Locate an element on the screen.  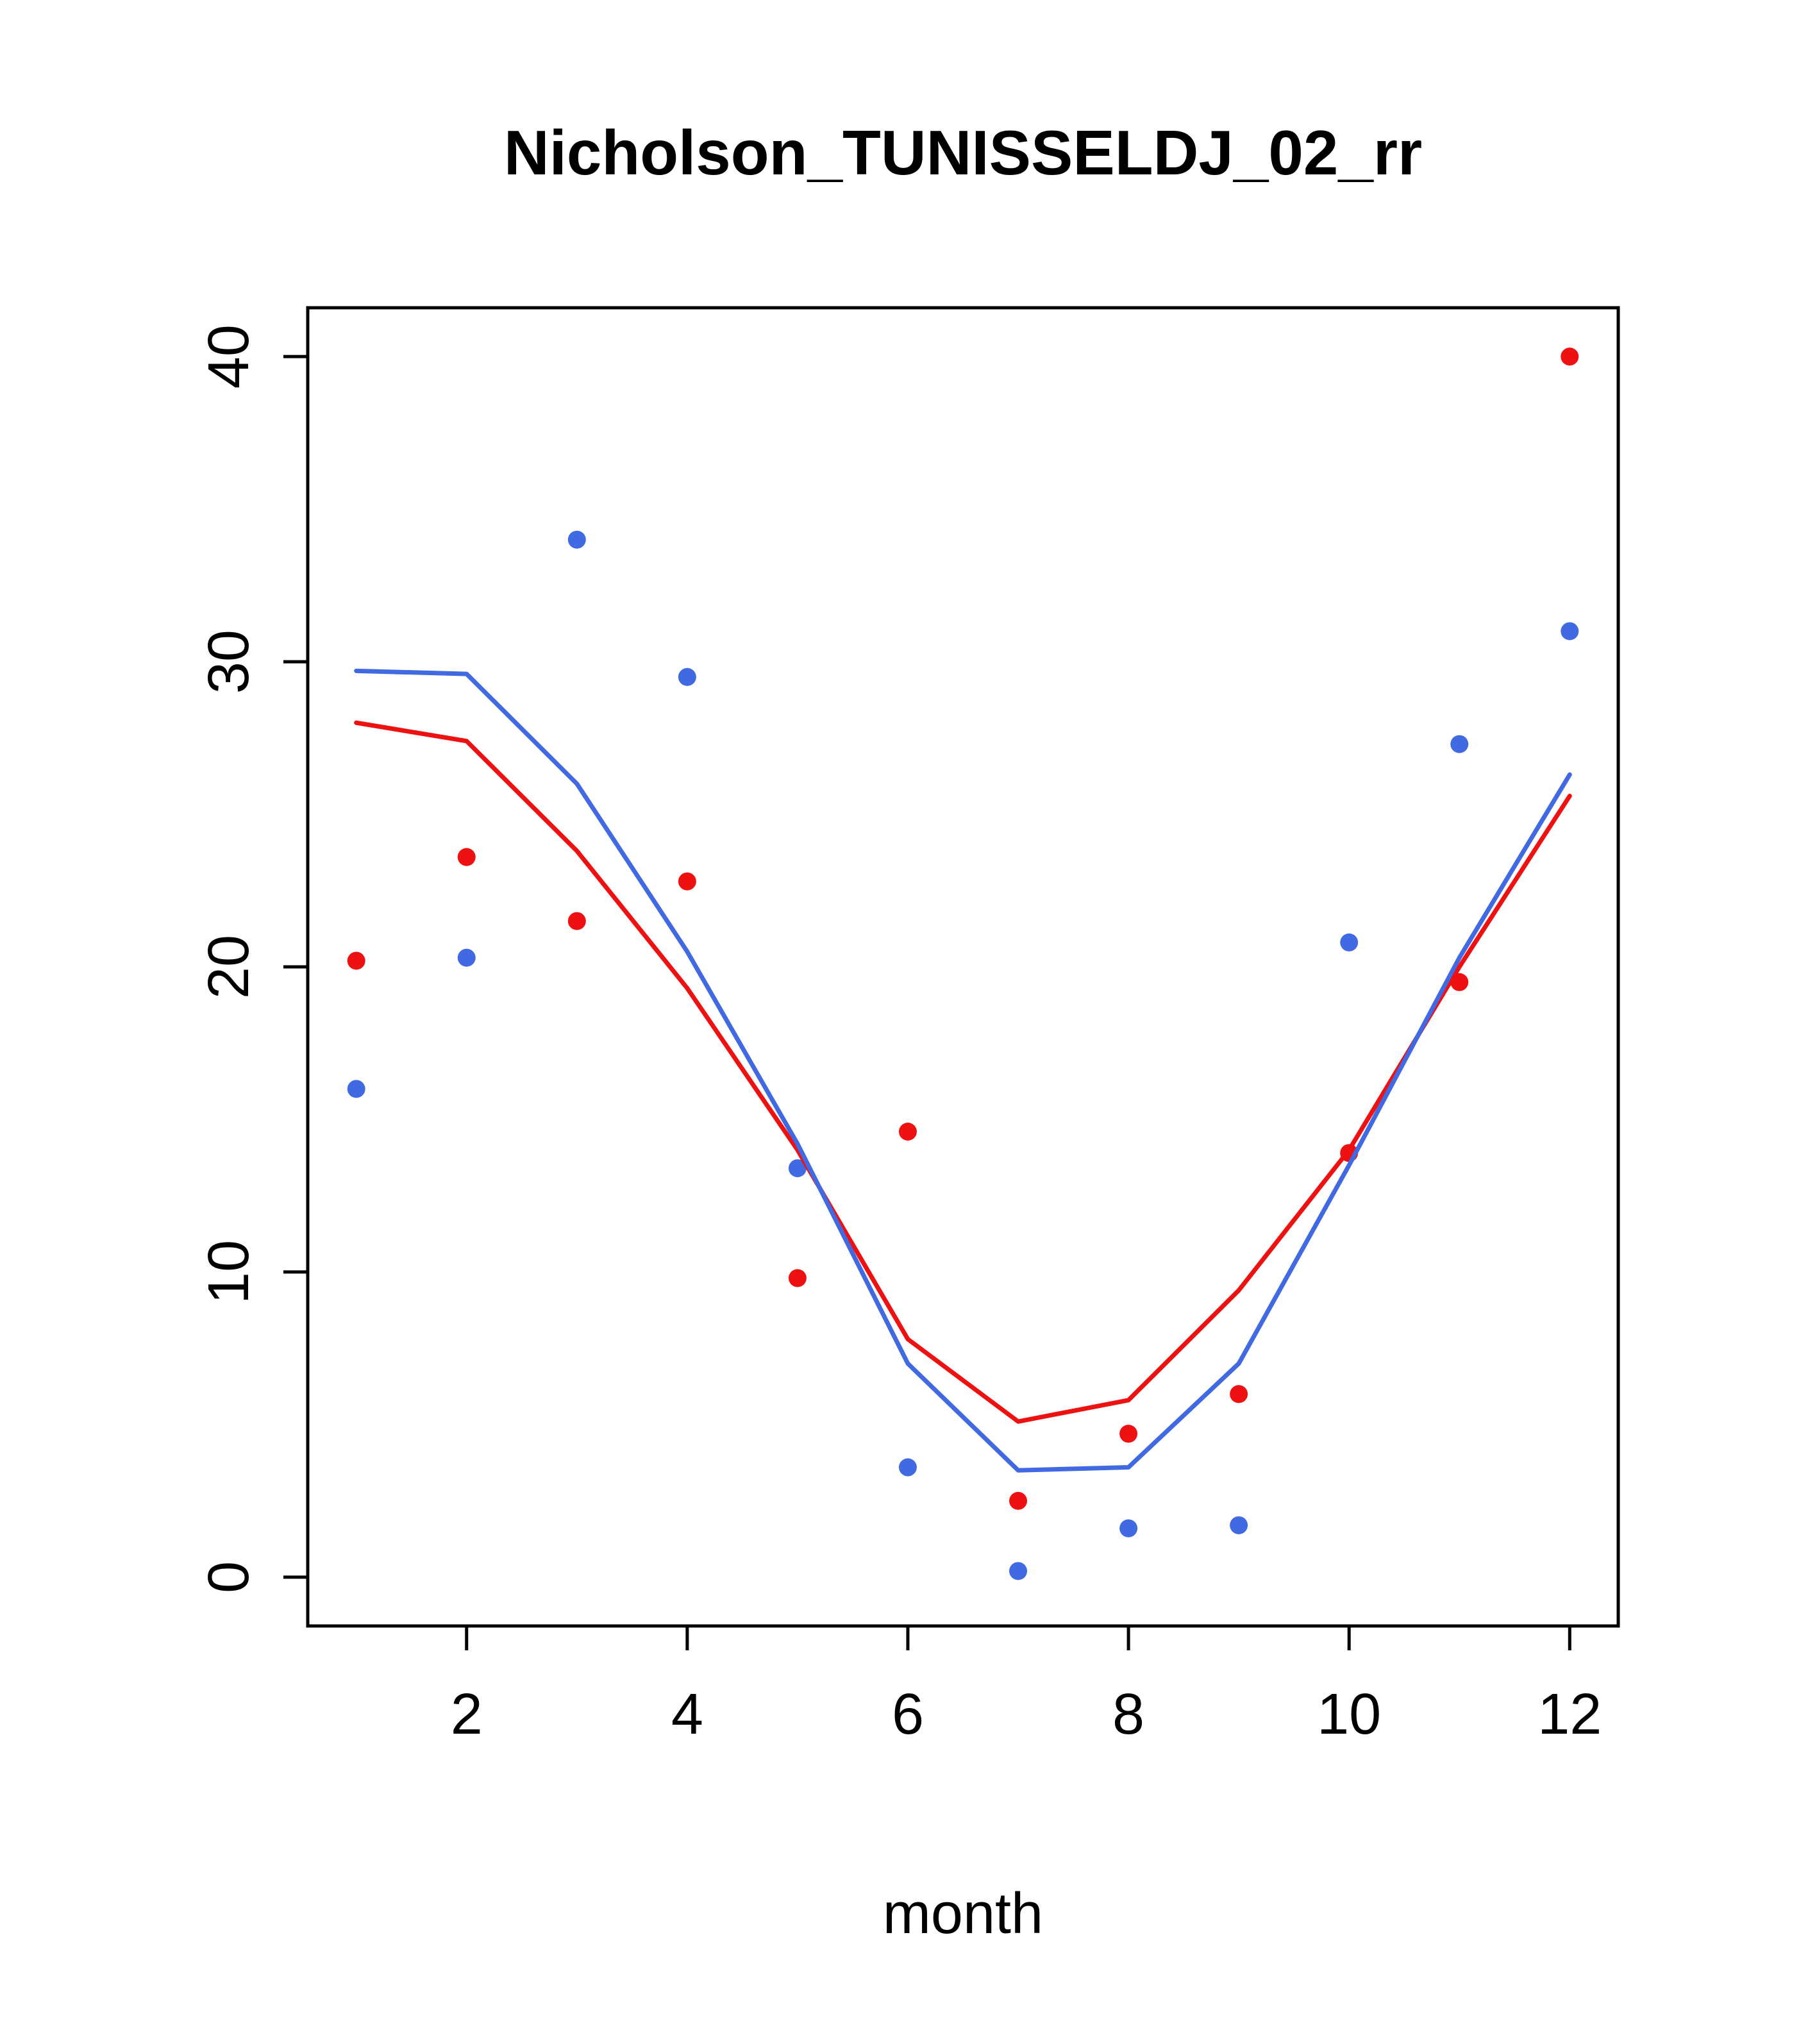
x-tick-label: 6 is located at coordinates (908, 1714).